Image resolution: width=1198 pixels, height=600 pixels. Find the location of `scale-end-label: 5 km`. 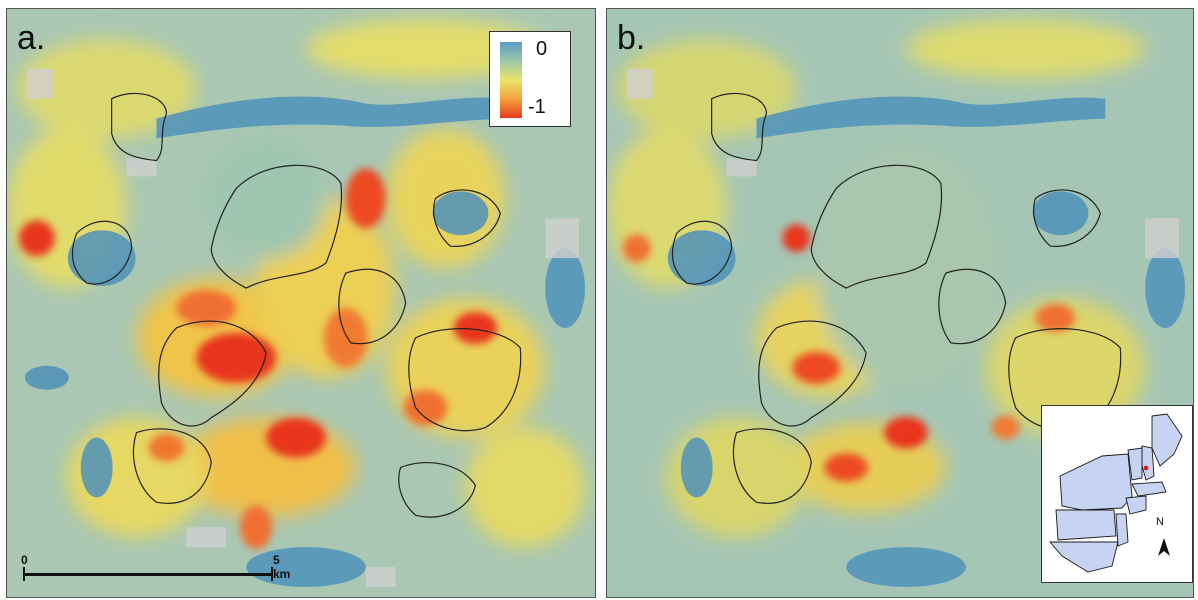

scale-end-label: 5 km is located at coordinates (282, 567).